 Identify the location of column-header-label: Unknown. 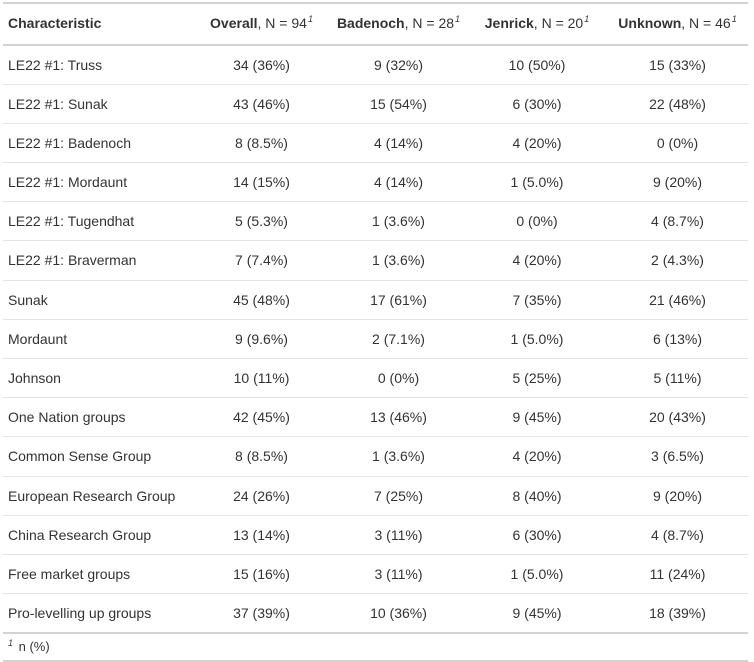
(650, 23).